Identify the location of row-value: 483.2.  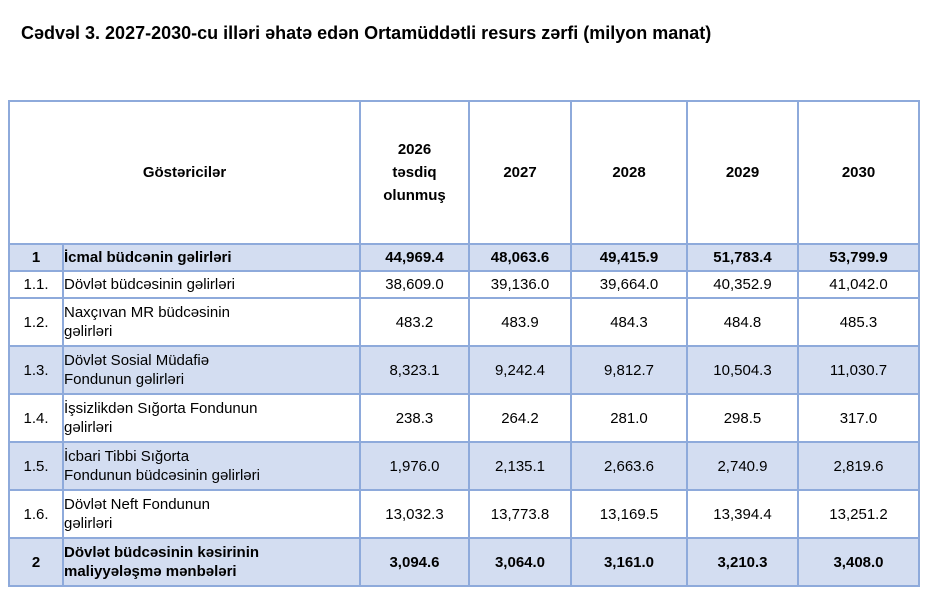
(414, 322).